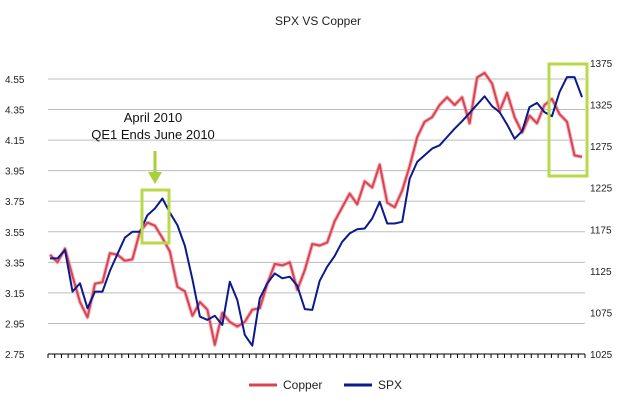 This screenshot has width=637, height=404. What do you see at coordinates (153, 134) in the screenshot?
I see `annotation-qe1-ends: QE1 Ends June 2010` at bounding box center [153, 134].